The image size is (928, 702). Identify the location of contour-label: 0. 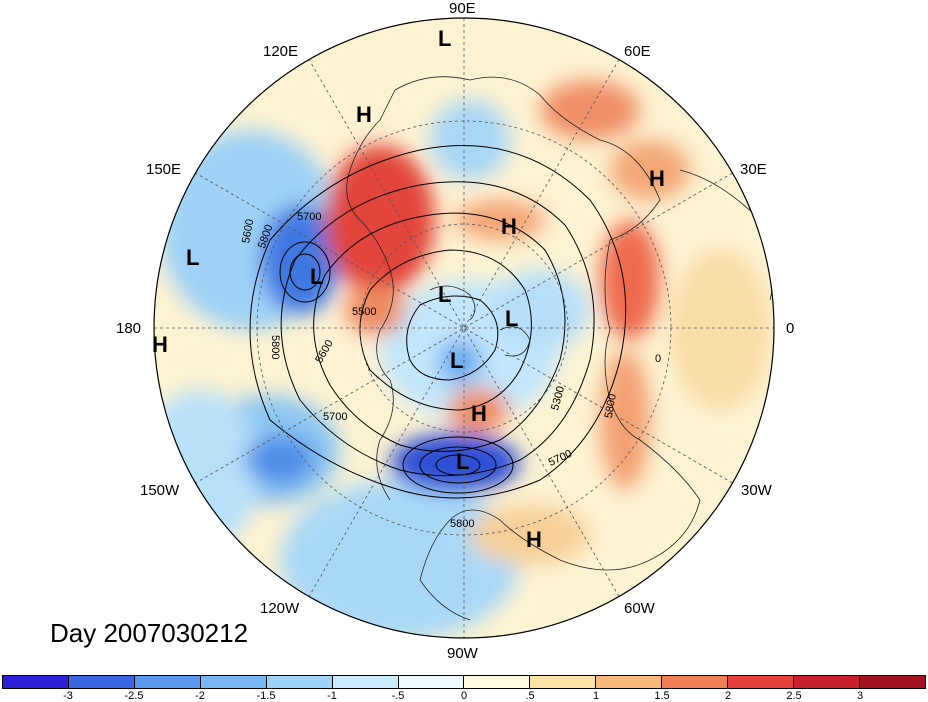
(658, 359).